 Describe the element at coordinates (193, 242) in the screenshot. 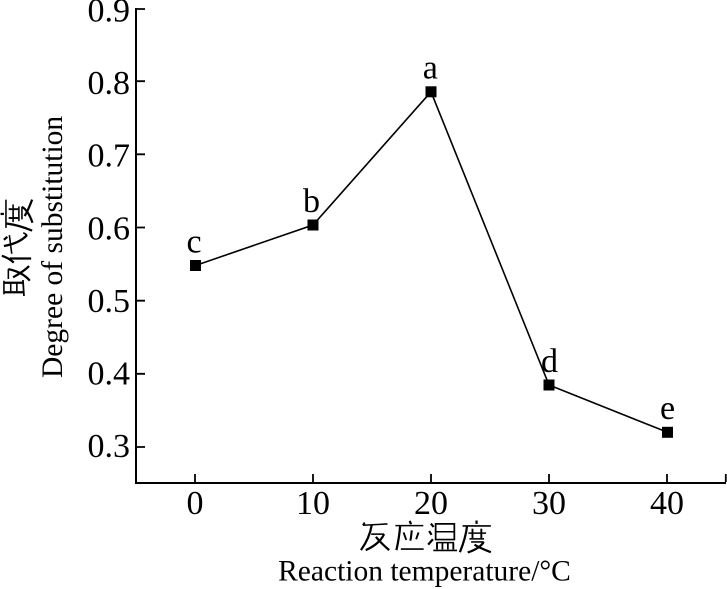

I see `svg-text: c` at that location.